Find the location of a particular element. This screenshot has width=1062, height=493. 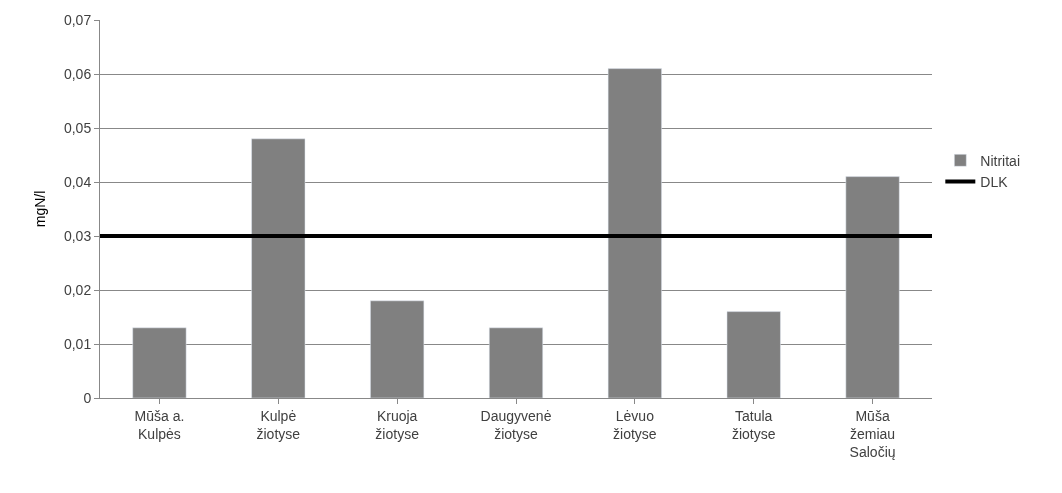

y-tick-label: 0,06 is located at coordinates (77, 73).